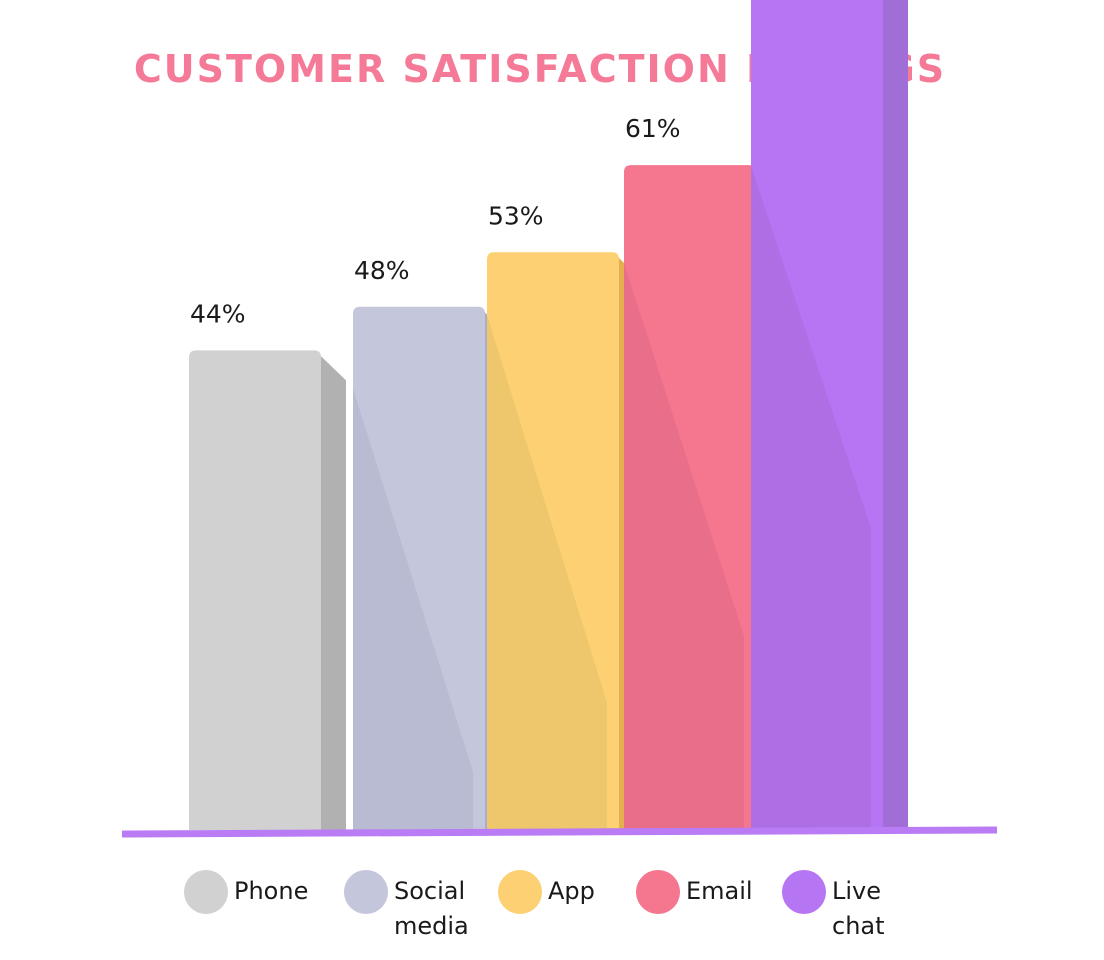 The image size is (1104, 960). Describe the element at coordinates (218, 313) in the screenshot. I see `value-label-phone: 44%` at that location.